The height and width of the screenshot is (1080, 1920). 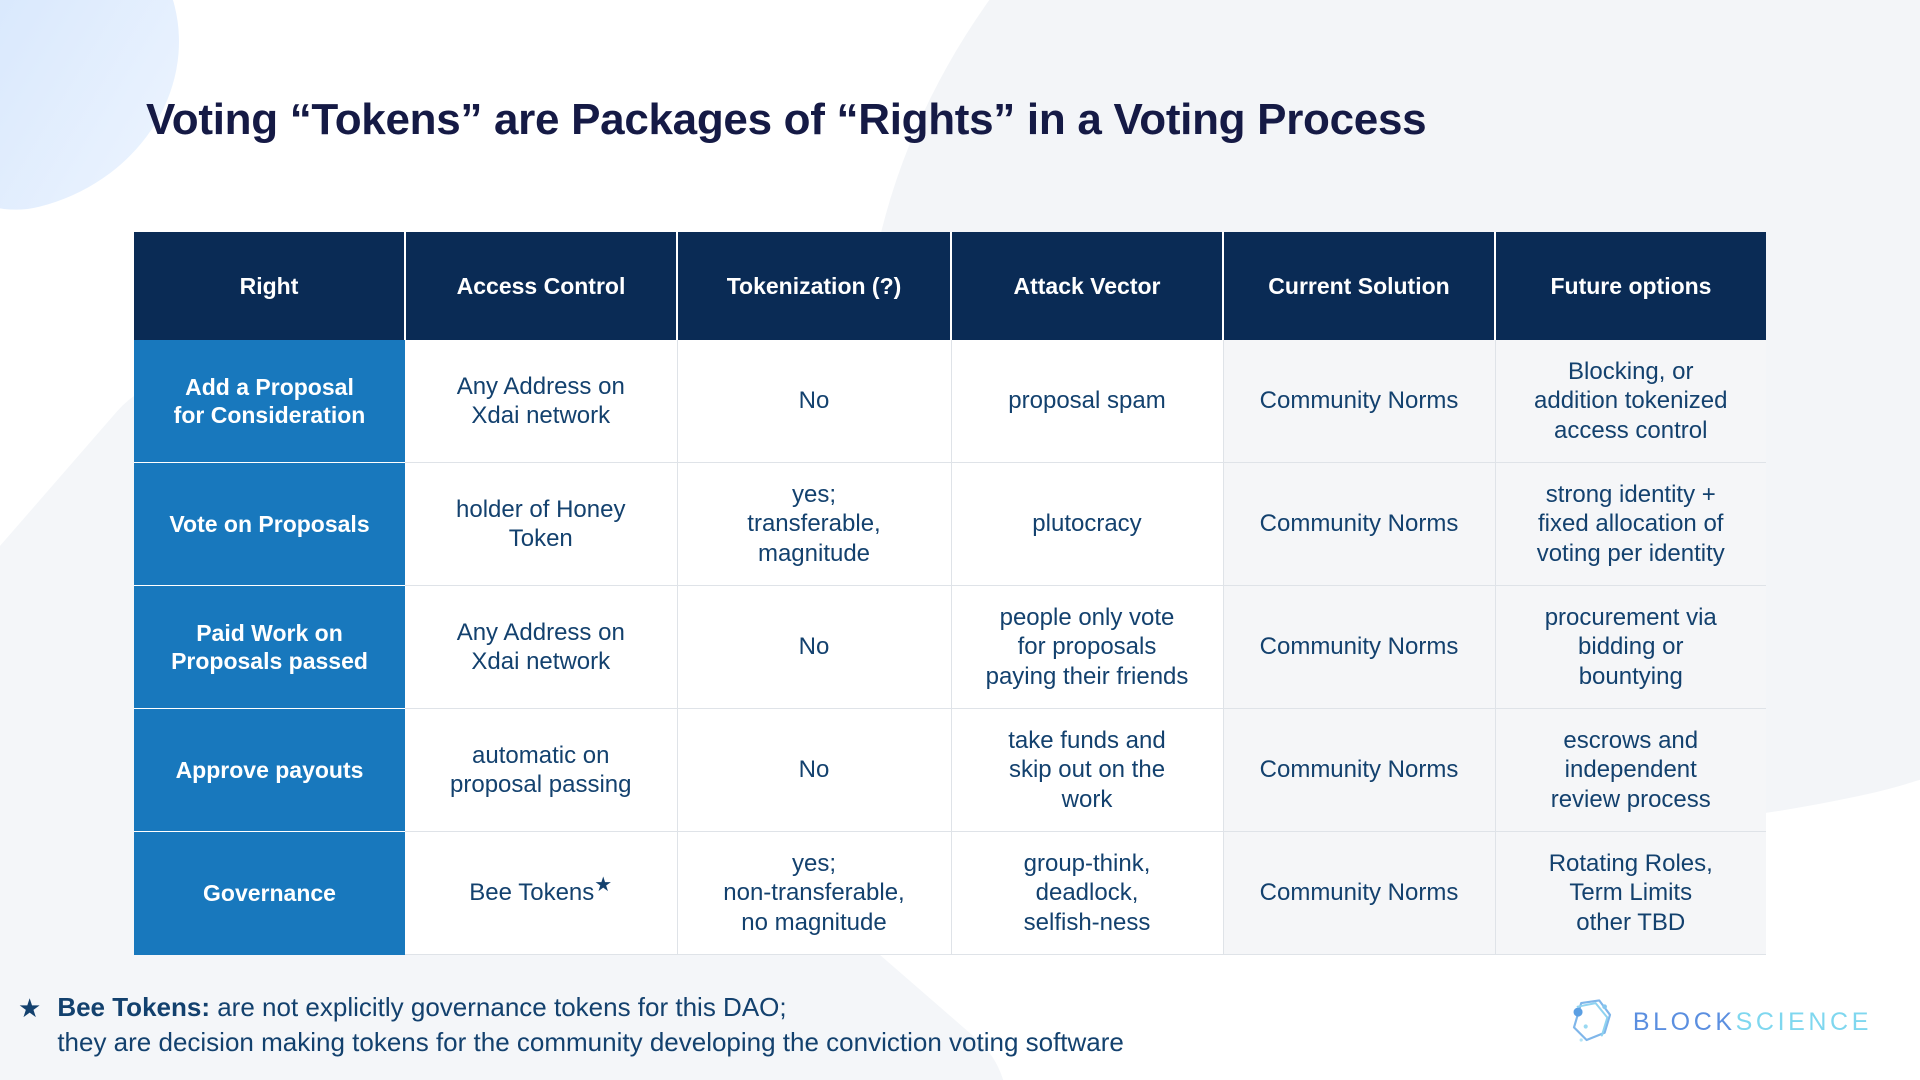 What do you see at coordinates (540, 538) in the screenshot?
I see `cell-line: Token` at bounding box center [540, 538].